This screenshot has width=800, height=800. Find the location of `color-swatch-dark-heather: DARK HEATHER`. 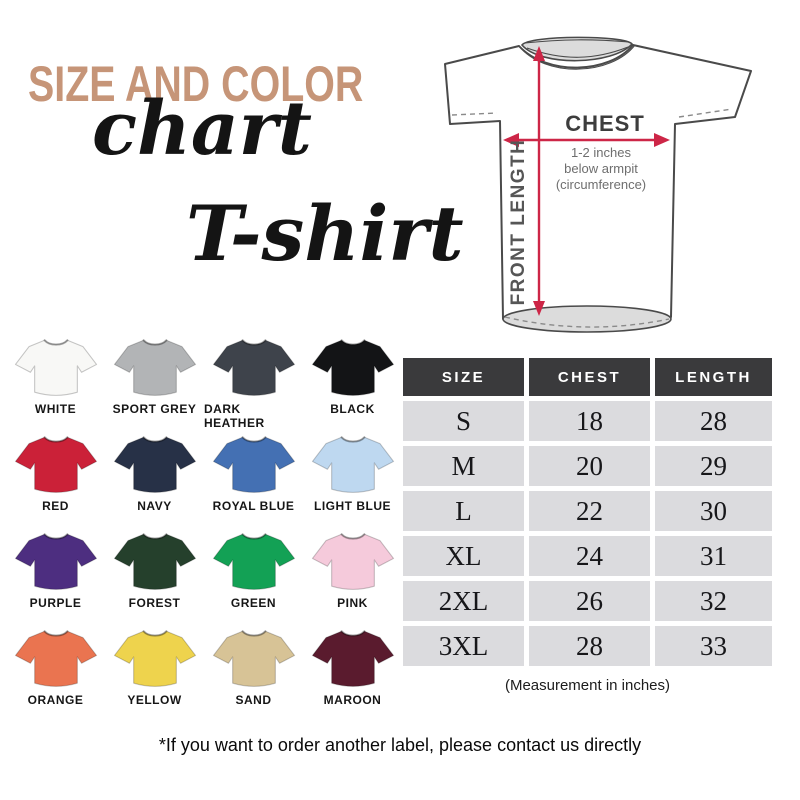

color-swatch-dark-heather: DARK HEATHER is located at coordinates (253, 384).